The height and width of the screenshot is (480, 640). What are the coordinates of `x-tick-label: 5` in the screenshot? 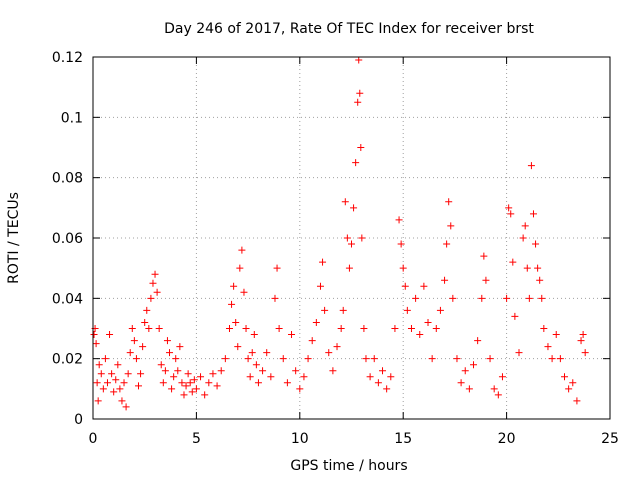 It's located at (196, 439).